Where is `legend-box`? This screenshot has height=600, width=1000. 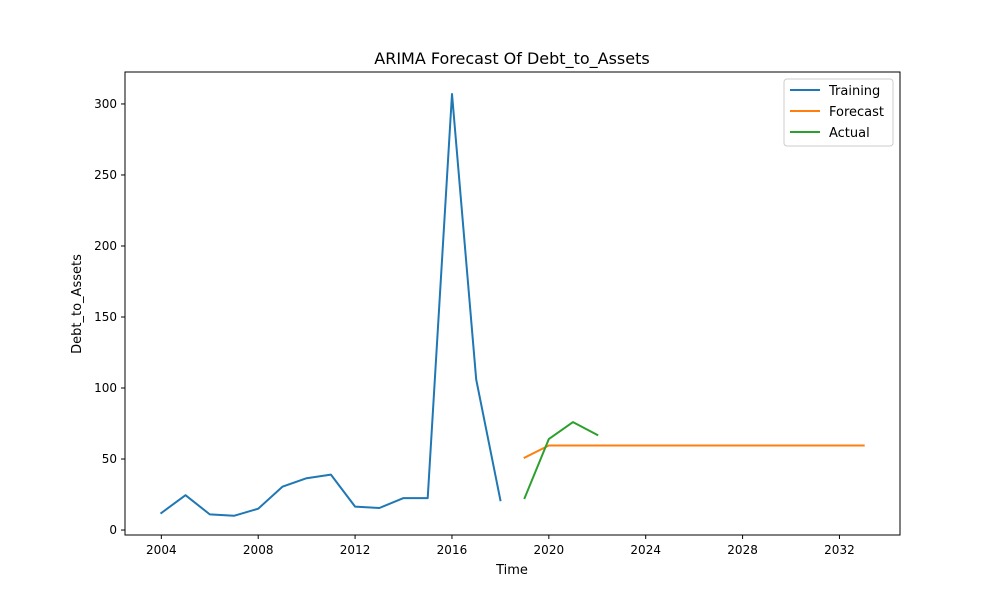
legend-box is located at coordinates (838, 112).